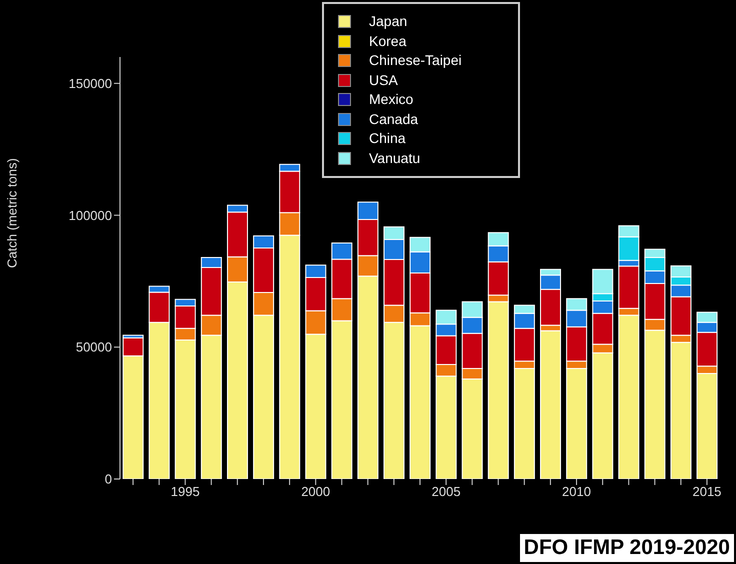  I want to click on legend-label: Korea, so click(387, 41).